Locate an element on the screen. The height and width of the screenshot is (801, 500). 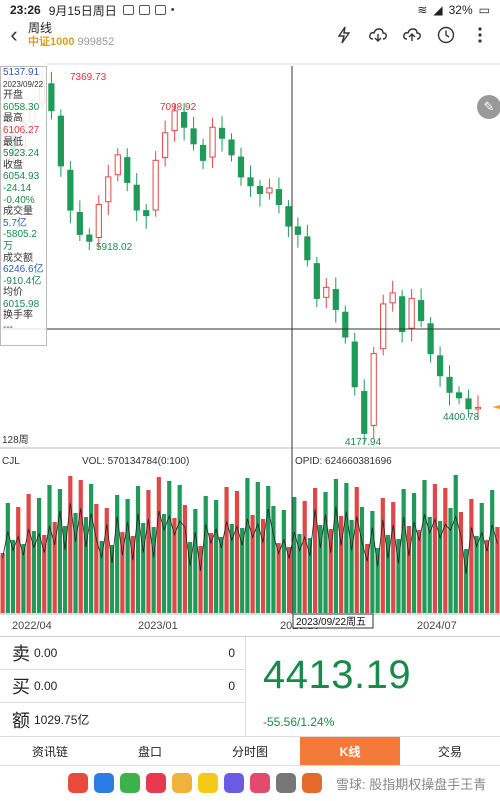
more-icon is located at coordinates (480, 35).